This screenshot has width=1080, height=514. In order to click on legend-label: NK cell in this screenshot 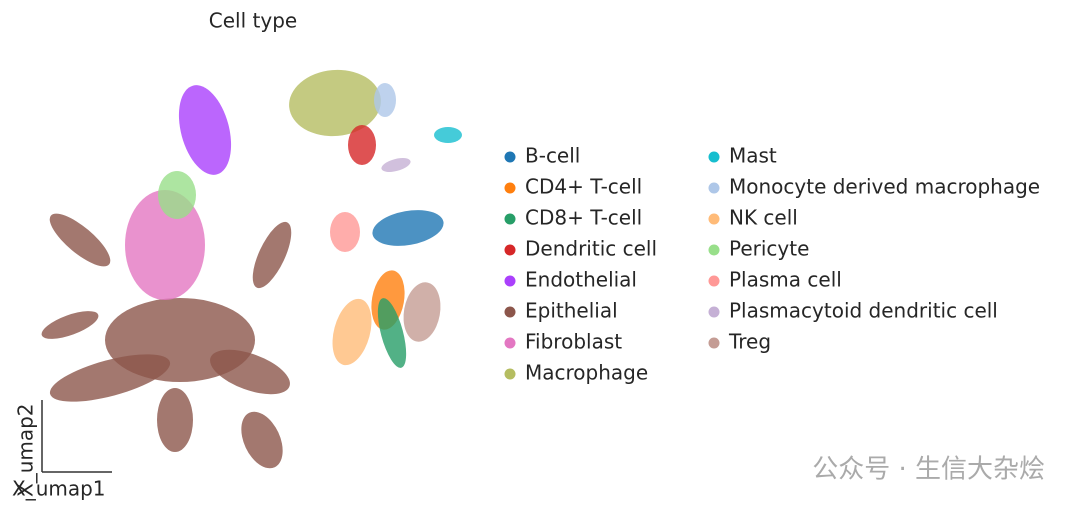, I will do `click(763, 218)`.